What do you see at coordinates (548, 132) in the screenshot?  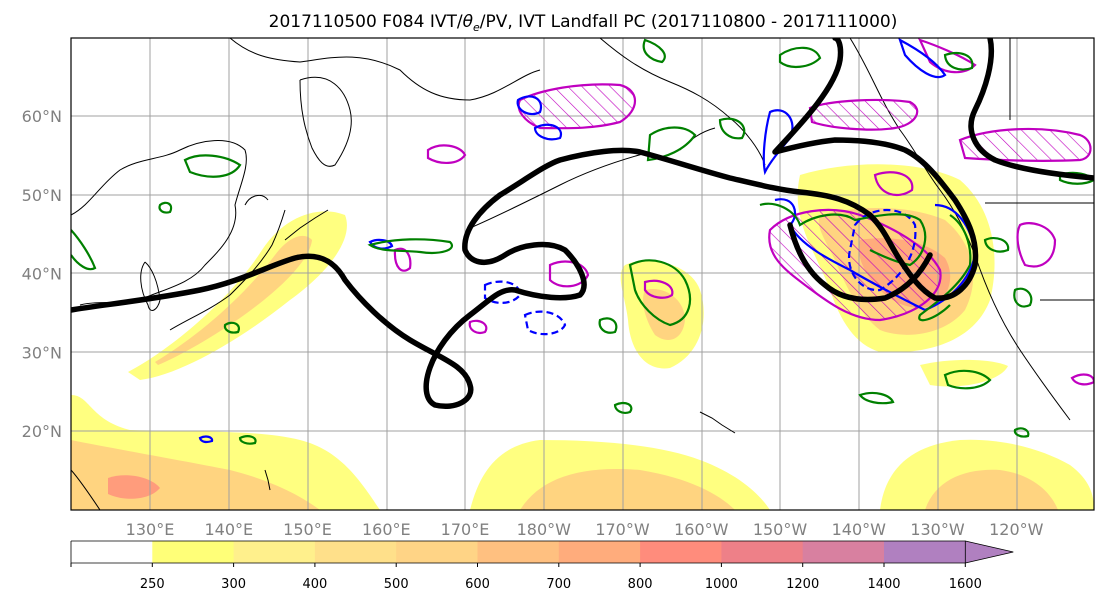 I see `blue-aleutian` at bounding box center [548, 132].